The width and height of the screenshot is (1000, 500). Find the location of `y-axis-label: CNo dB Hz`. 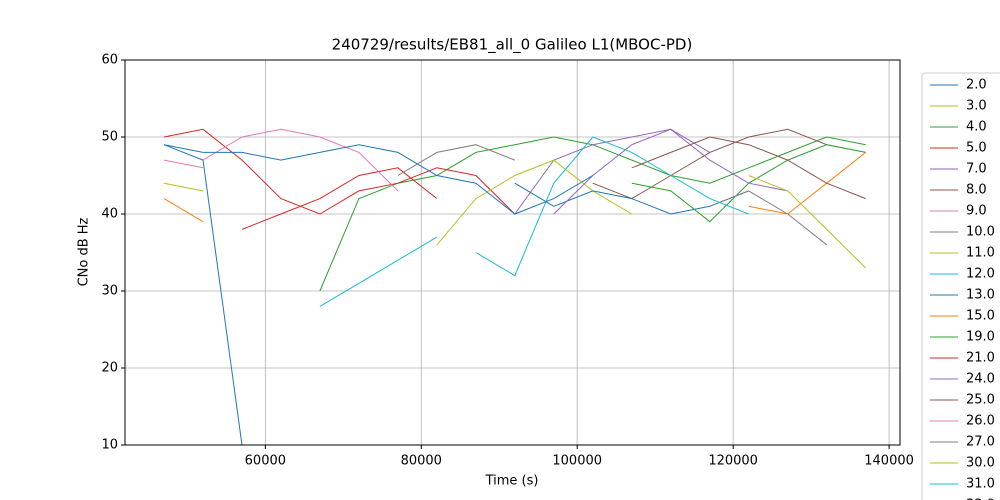

y-axis-label: CNo dB Hz is located at coordinates (84, 251).